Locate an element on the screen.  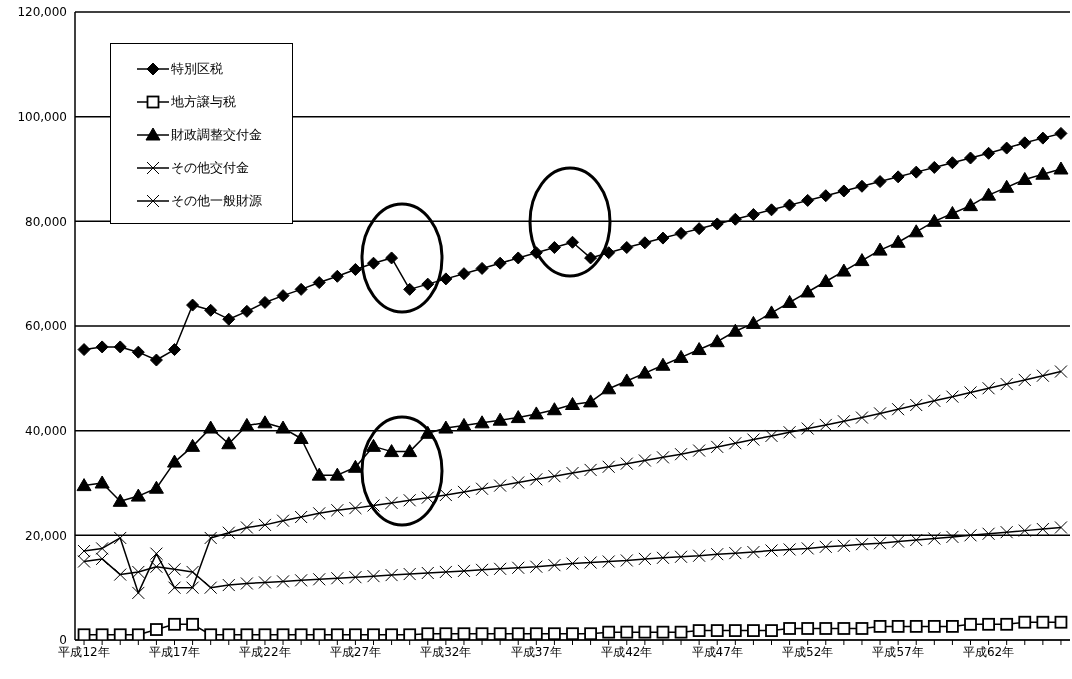
legend-label: その他一般財源 is located at coordinates (216, 200).